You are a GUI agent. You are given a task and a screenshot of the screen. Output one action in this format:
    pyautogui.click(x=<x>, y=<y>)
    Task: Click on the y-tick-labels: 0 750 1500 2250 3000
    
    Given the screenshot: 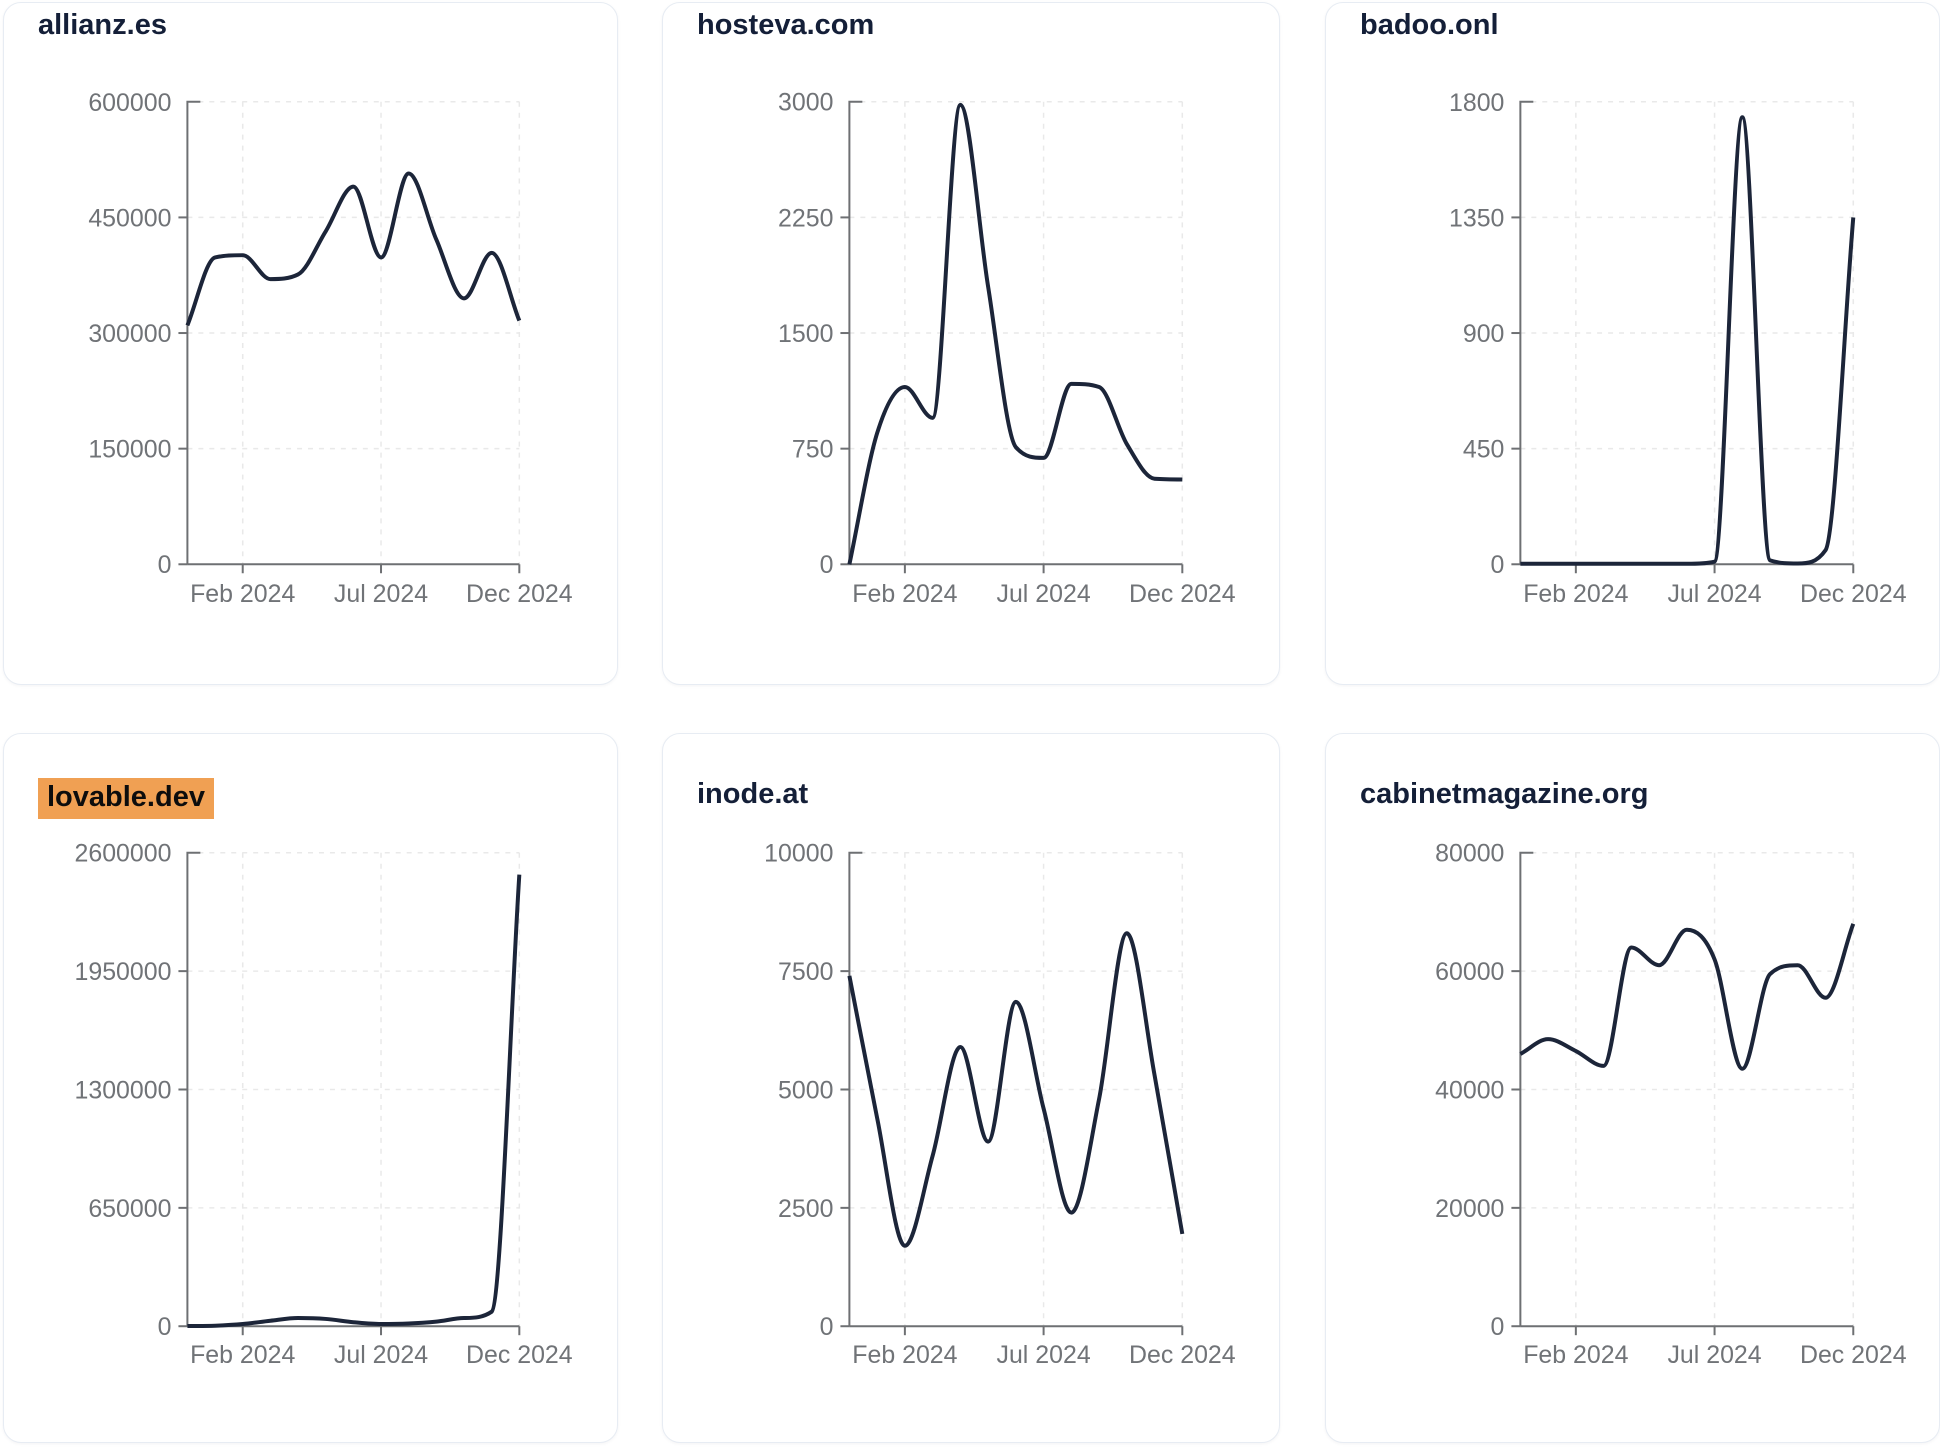 What is the action you would take?
    pyautogui.click(x=805, y=334)
    